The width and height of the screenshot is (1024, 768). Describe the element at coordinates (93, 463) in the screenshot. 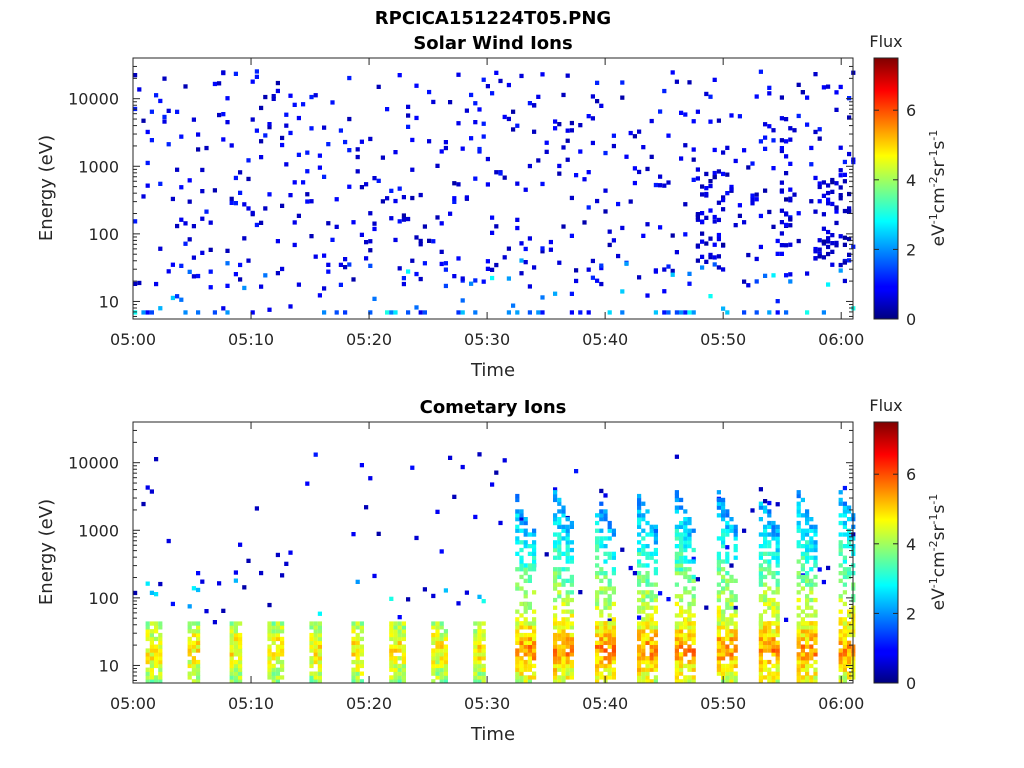

I see `y-tick-label: 10000` at that location.